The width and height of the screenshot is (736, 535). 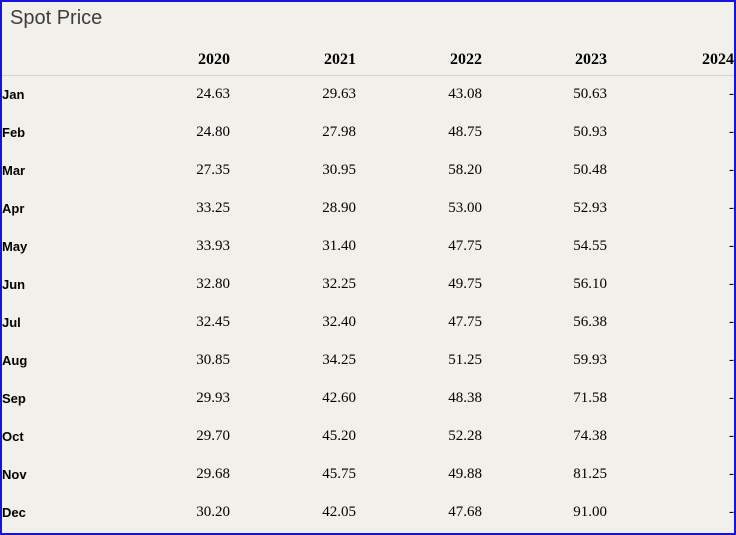 I want to click on row-label: Oct, so click(x=13, y=436).